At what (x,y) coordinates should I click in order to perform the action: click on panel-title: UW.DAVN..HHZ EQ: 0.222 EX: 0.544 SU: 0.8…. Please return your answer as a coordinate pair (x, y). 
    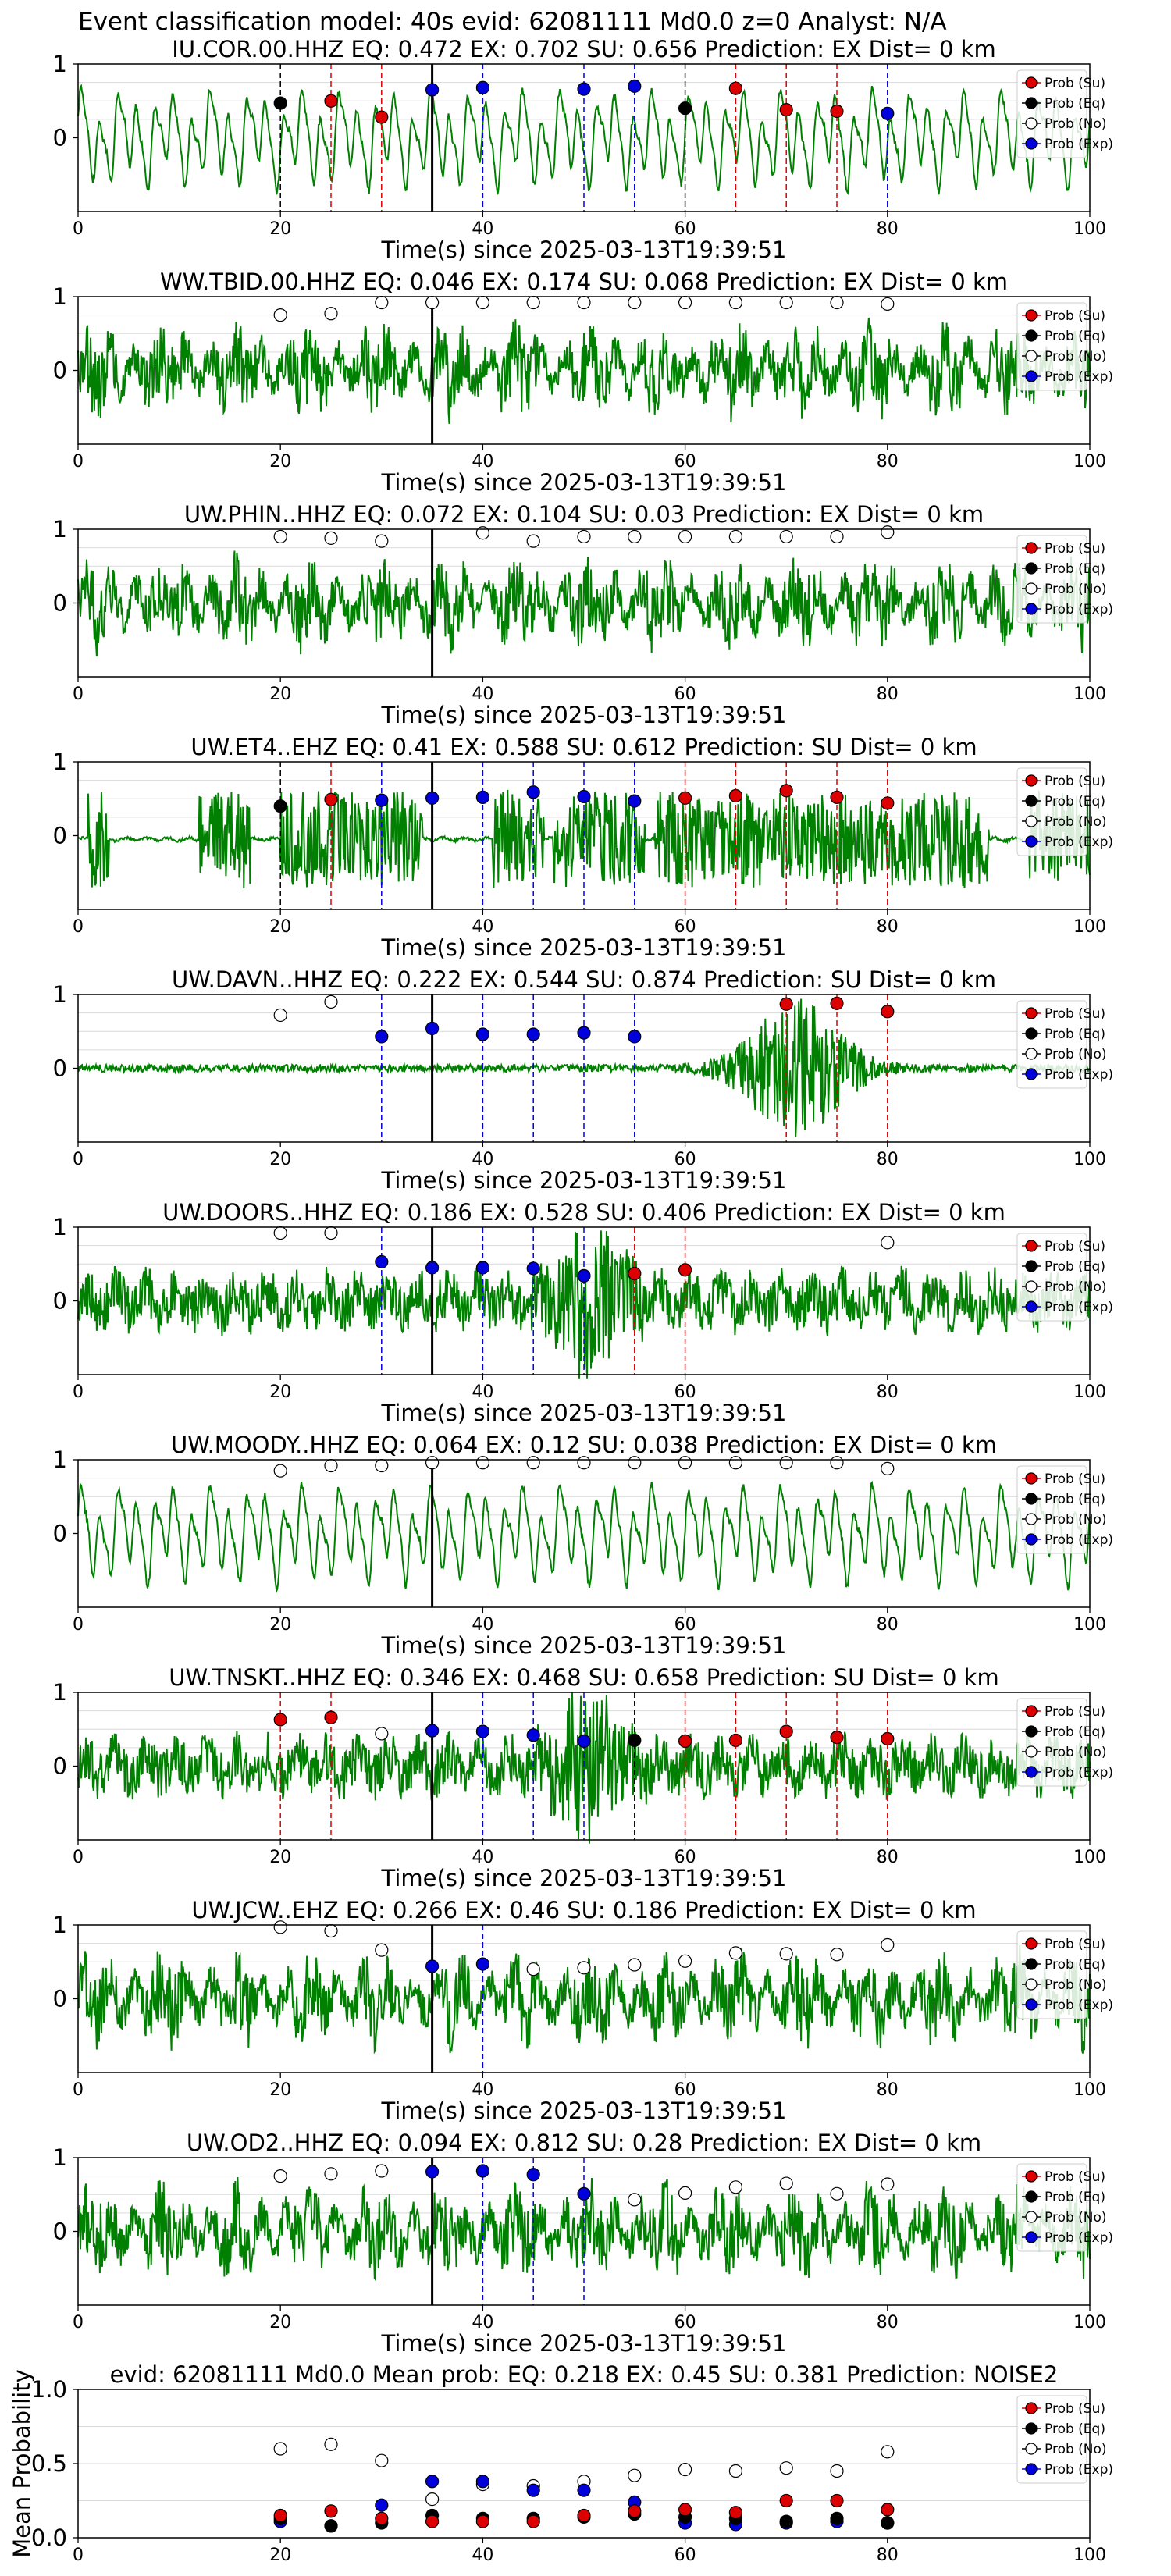
    Looking at the image, I should click on (584, 979).